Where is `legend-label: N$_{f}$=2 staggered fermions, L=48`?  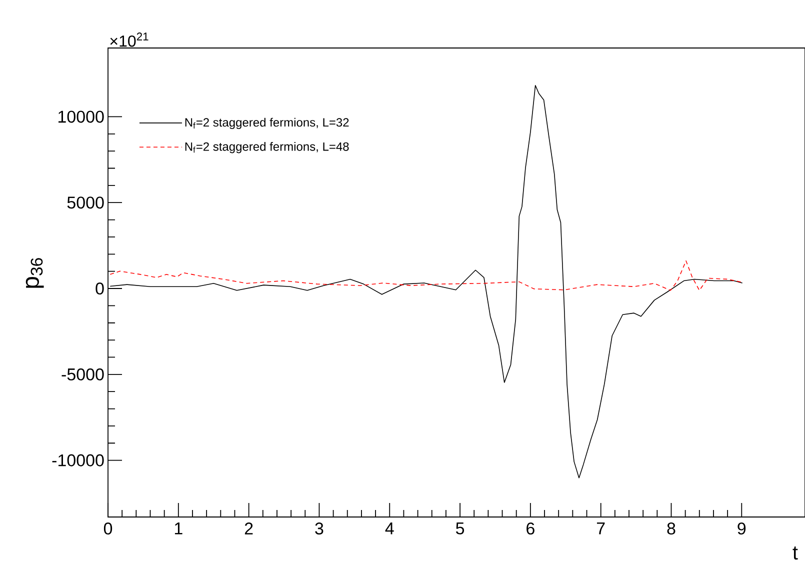
legend-label: N$_{f}$=2 staggered fermions, L=48 is located at coordinates (267, 148).